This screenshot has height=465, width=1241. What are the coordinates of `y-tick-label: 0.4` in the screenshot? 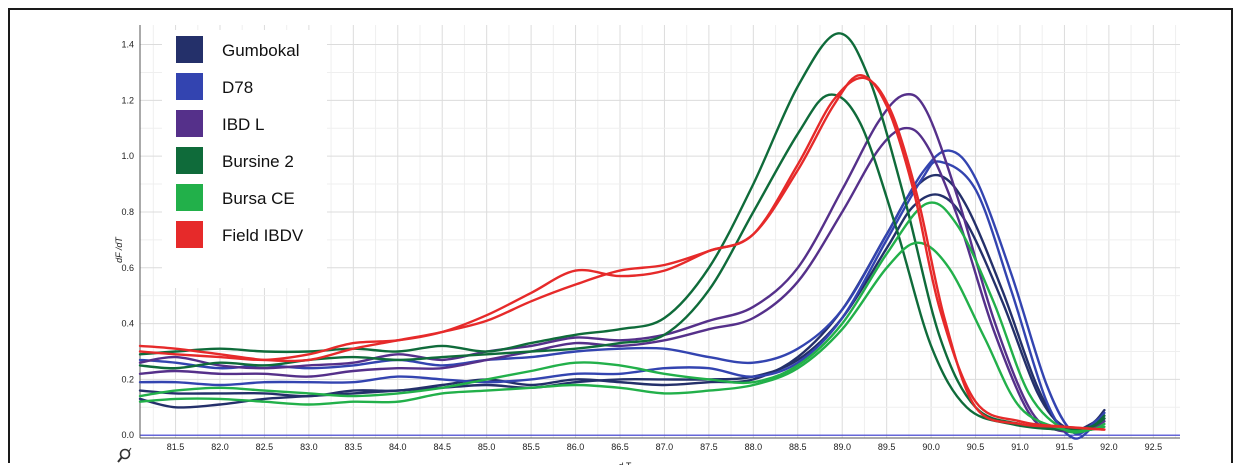 It's located at (127, 324).